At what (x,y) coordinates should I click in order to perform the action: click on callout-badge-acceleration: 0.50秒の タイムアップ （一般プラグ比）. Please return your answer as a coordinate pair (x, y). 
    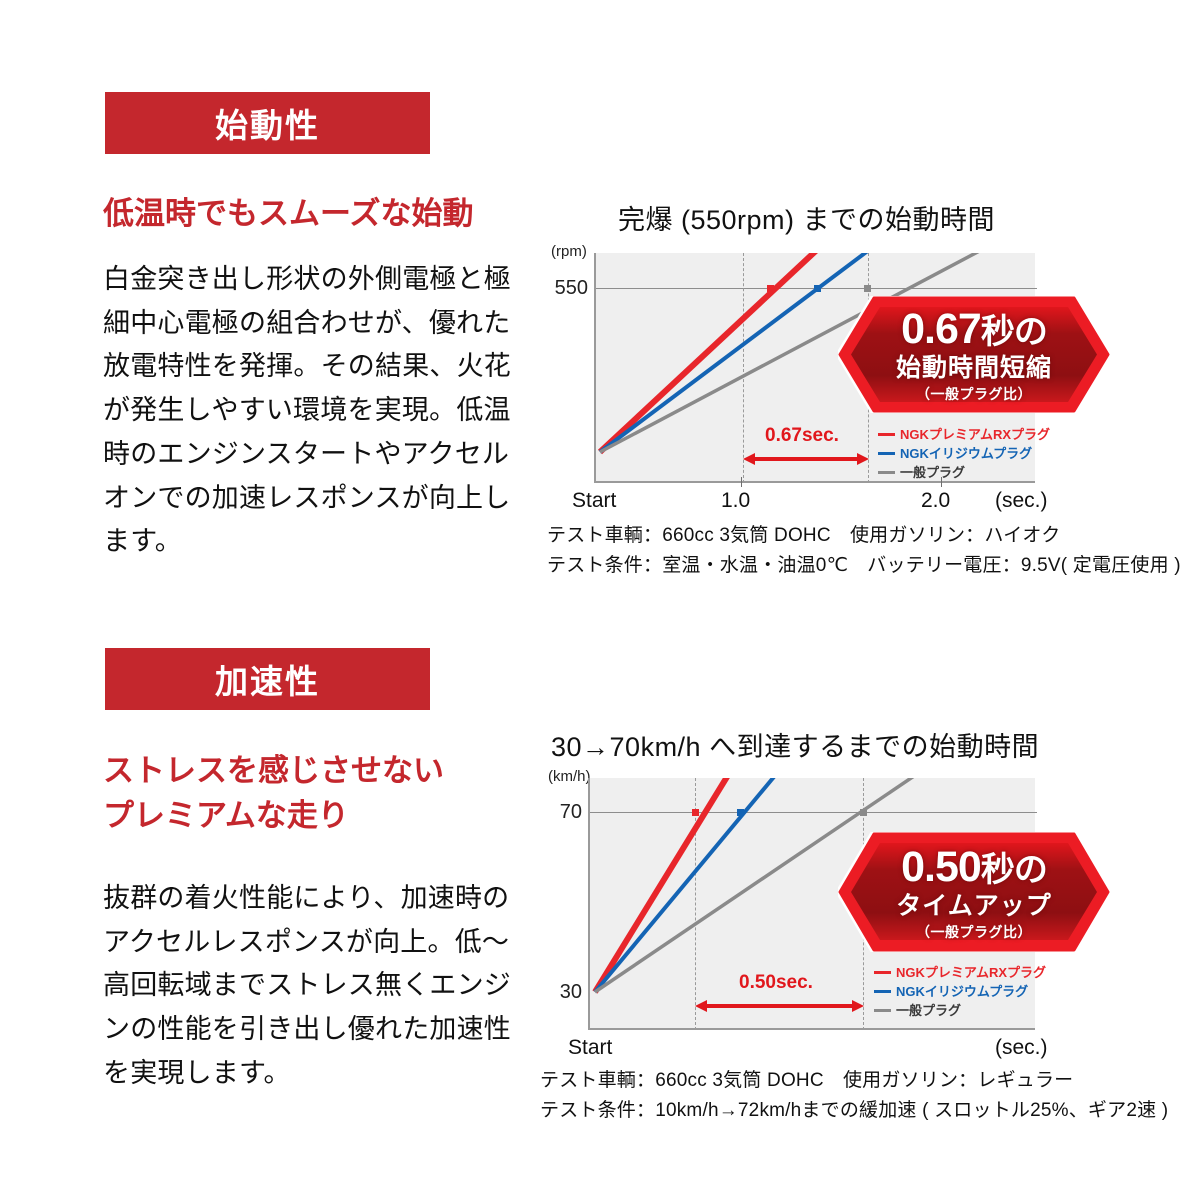
    Looking at the image, I should click on (974, 892).